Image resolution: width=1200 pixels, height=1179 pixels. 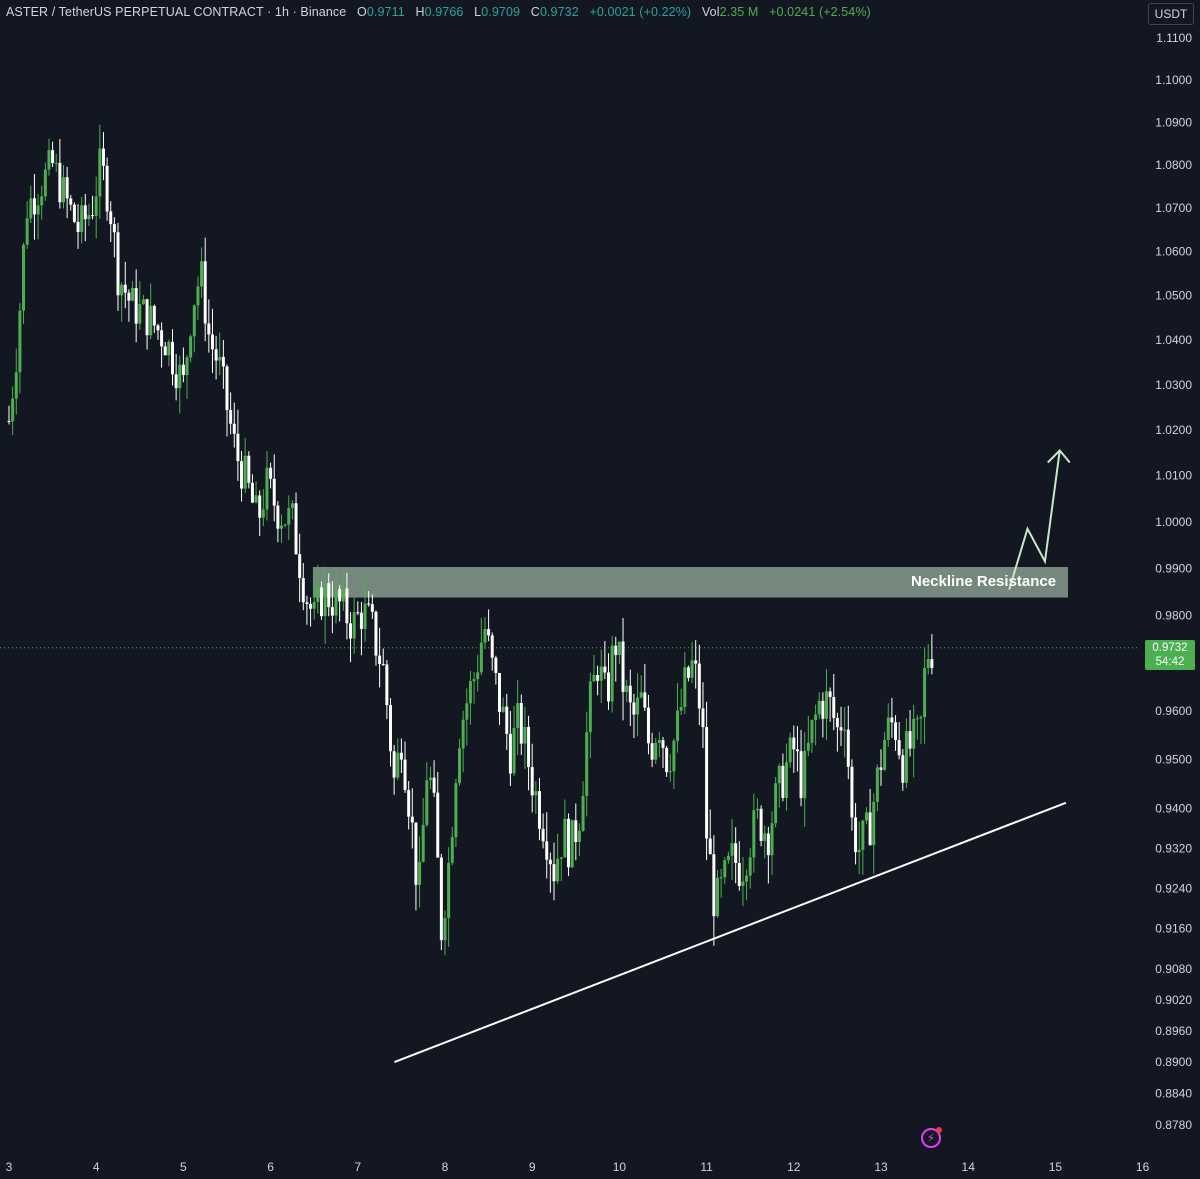 What do you see at coordinates (1173, 969) in the screenshot?
I see `price-tick-label: 0.9080` at bounding box center [1173, 969].